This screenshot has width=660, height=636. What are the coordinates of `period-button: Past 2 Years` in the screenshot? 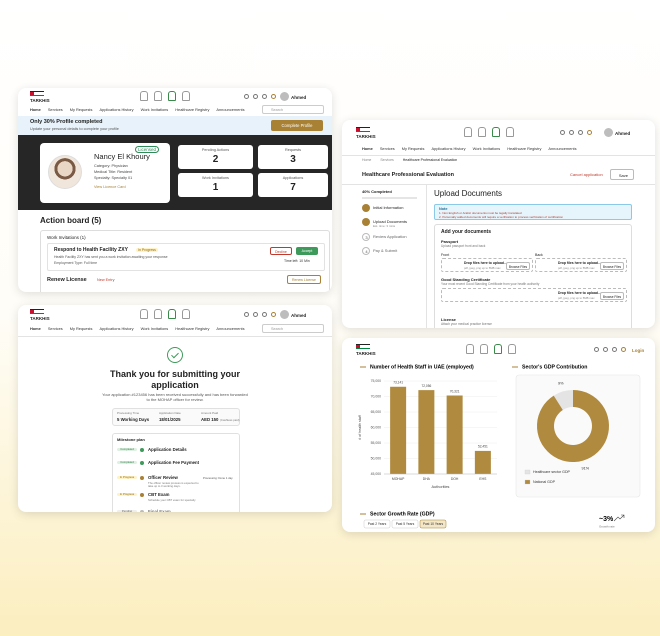 It's located at (377, 524).